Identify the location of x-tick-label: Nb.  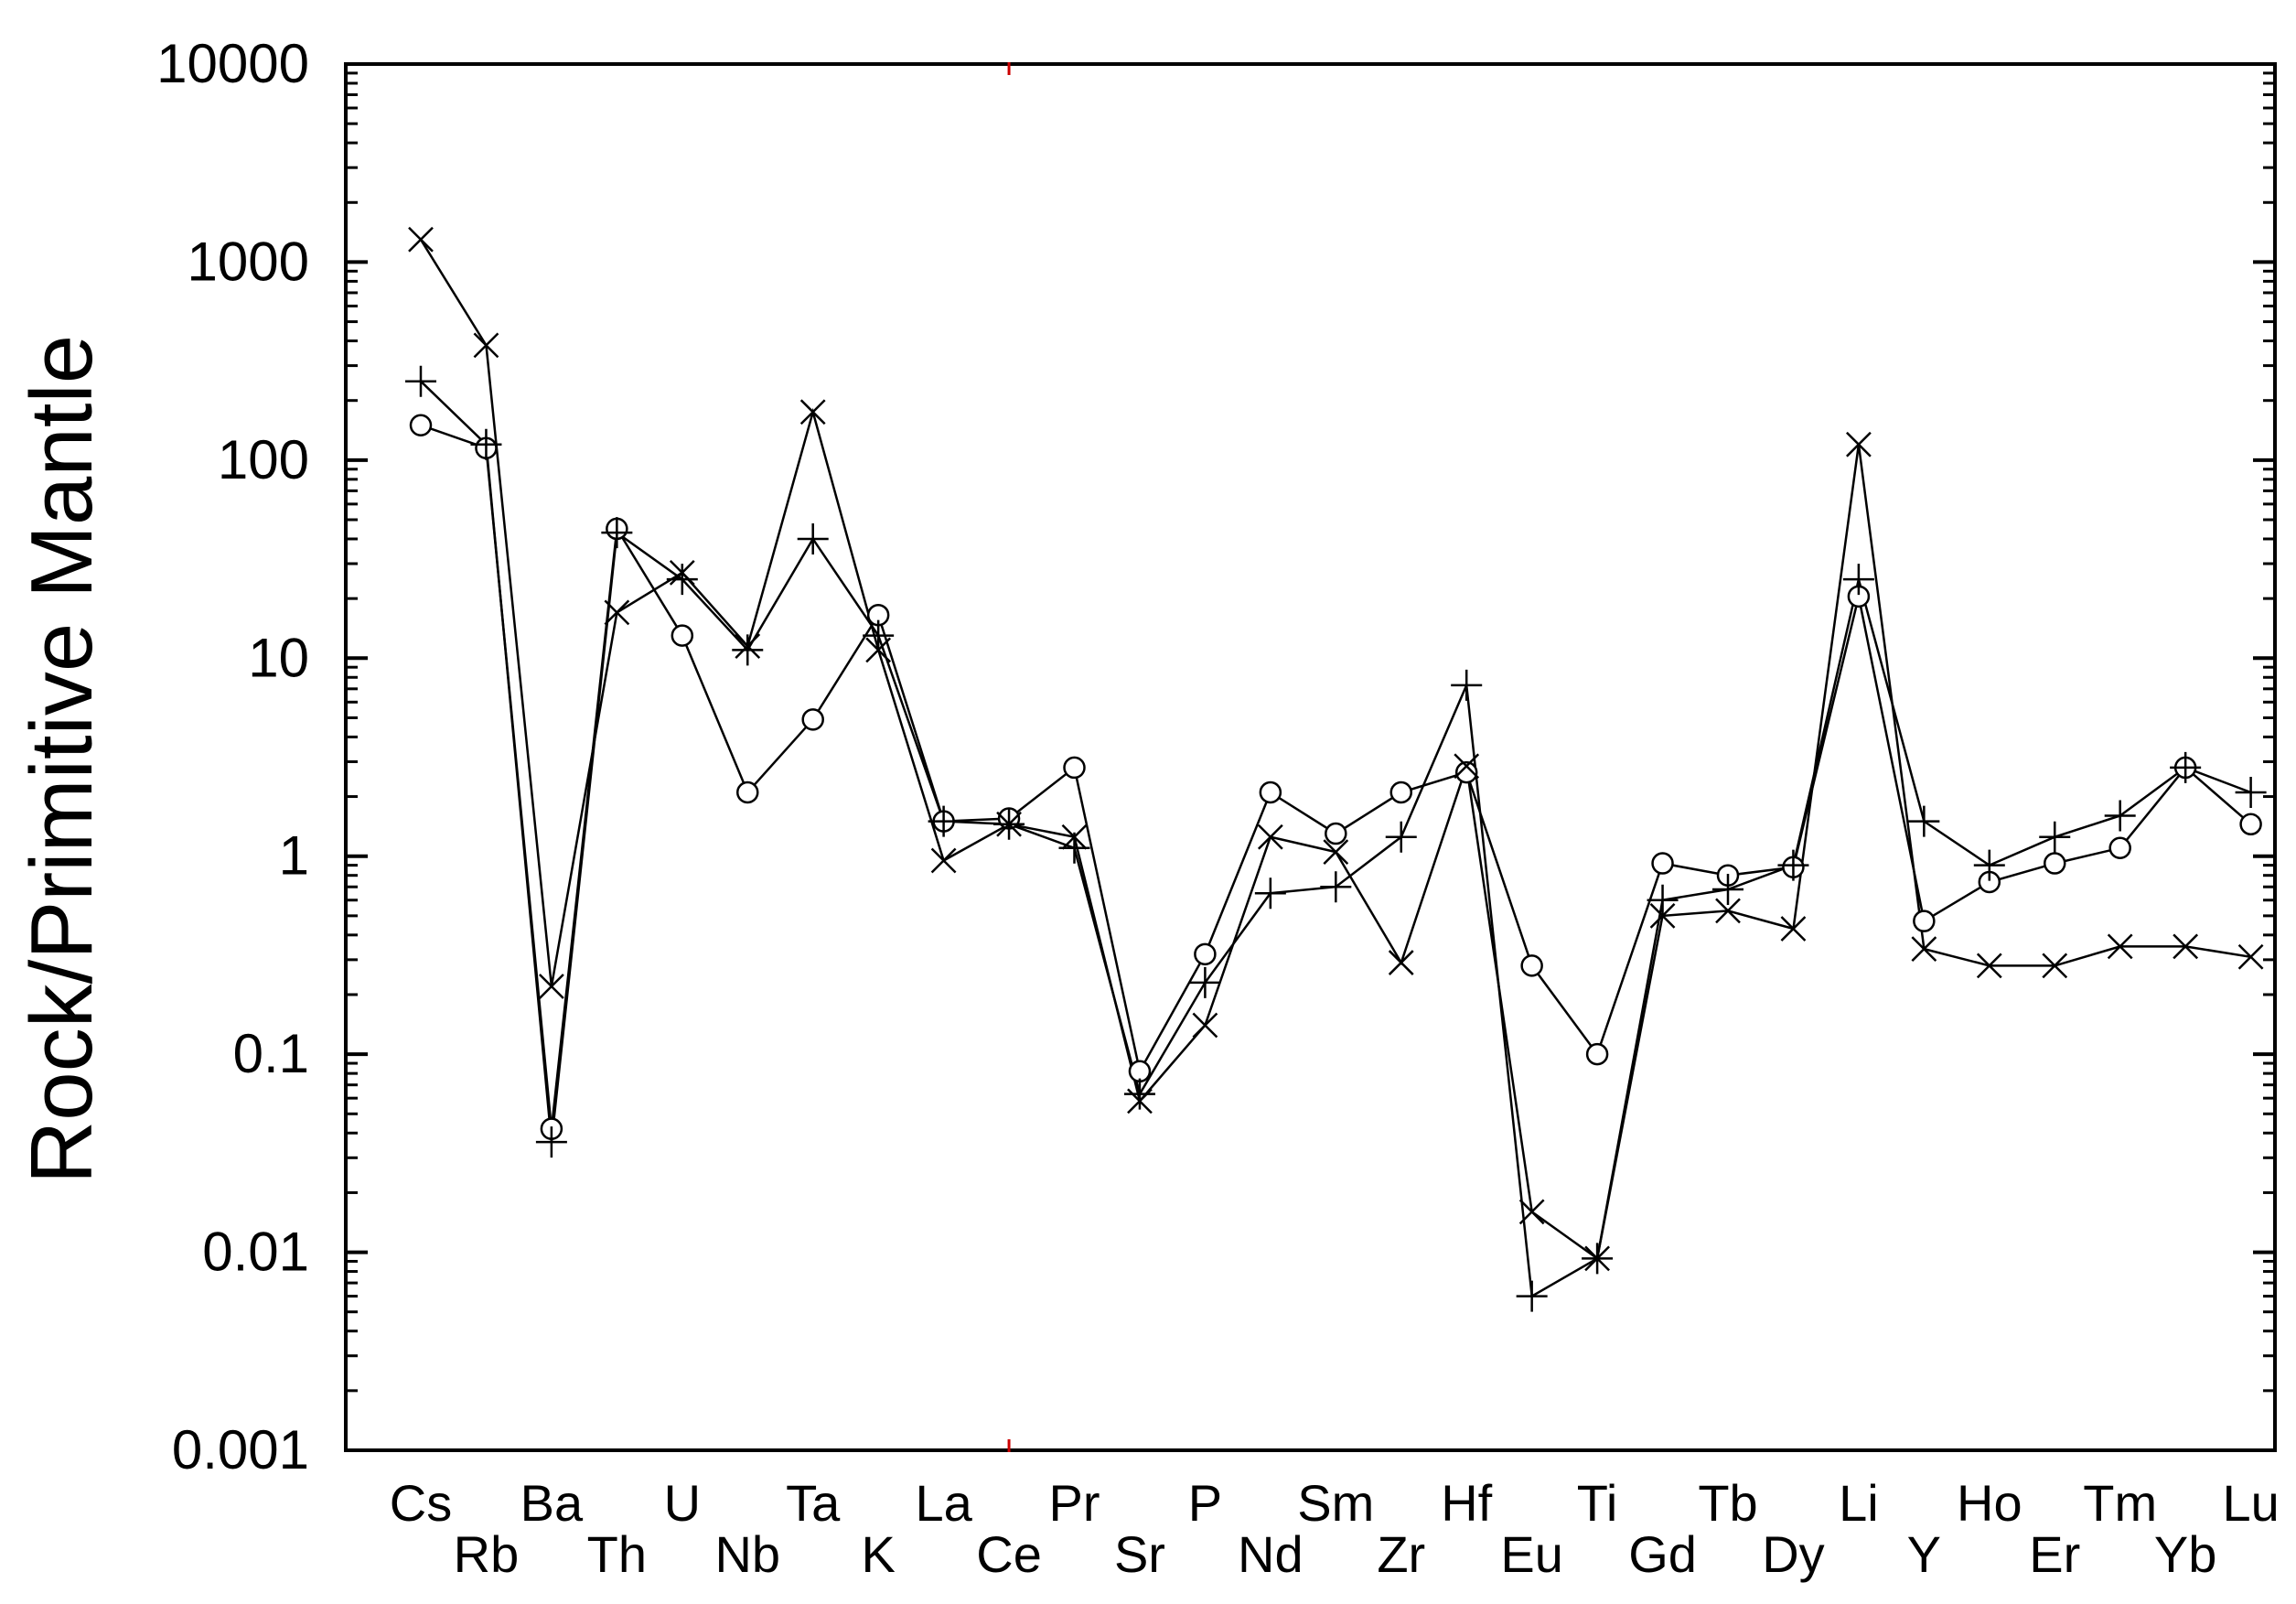
(747, 1554).